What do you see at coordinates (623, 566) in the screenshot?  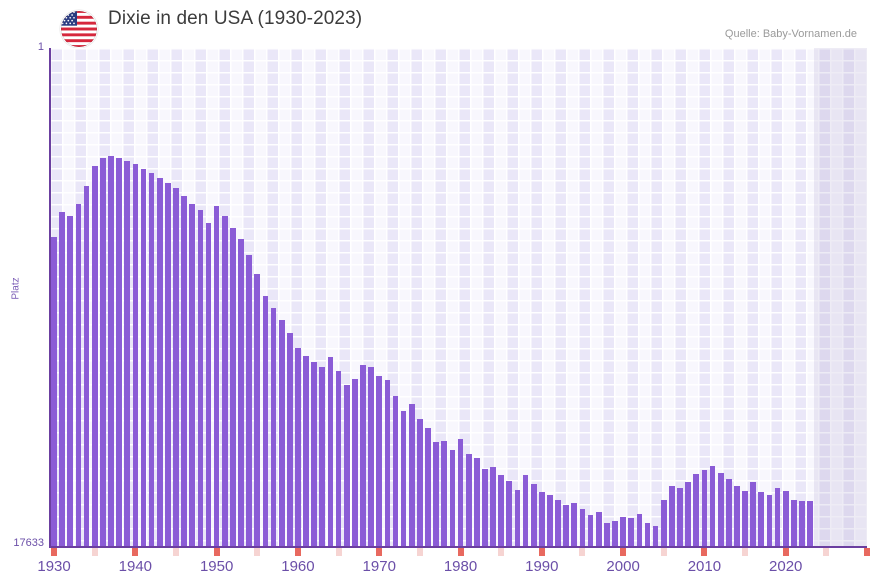 I see `x-axis-tick-label: 2000` at bounding box center [623, 566].